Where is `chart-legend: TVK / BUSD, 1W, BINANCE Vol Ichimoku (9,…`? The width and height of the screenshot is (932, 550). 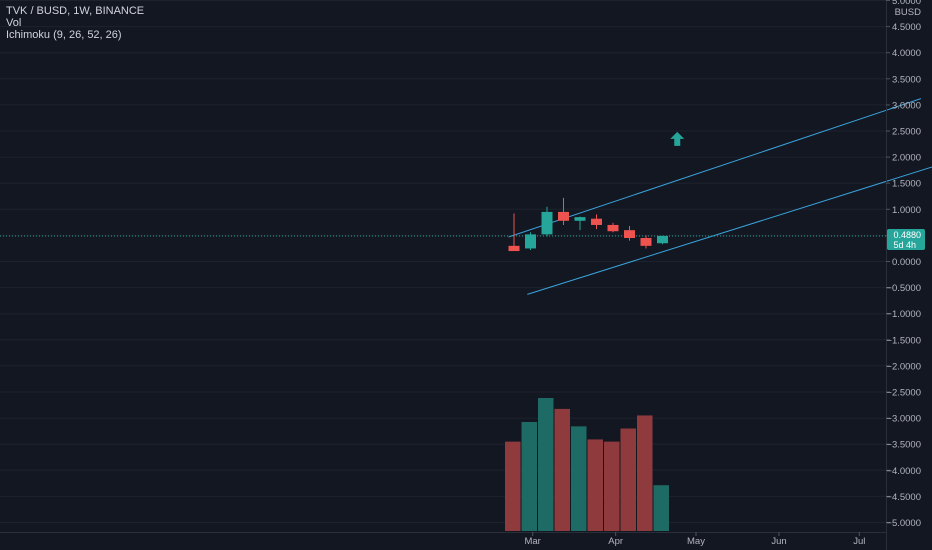 chart-legend: TVK / BUSD, 1W, BINANCE Vol Ichimoku (9,… is located at coordinates (75, 23).